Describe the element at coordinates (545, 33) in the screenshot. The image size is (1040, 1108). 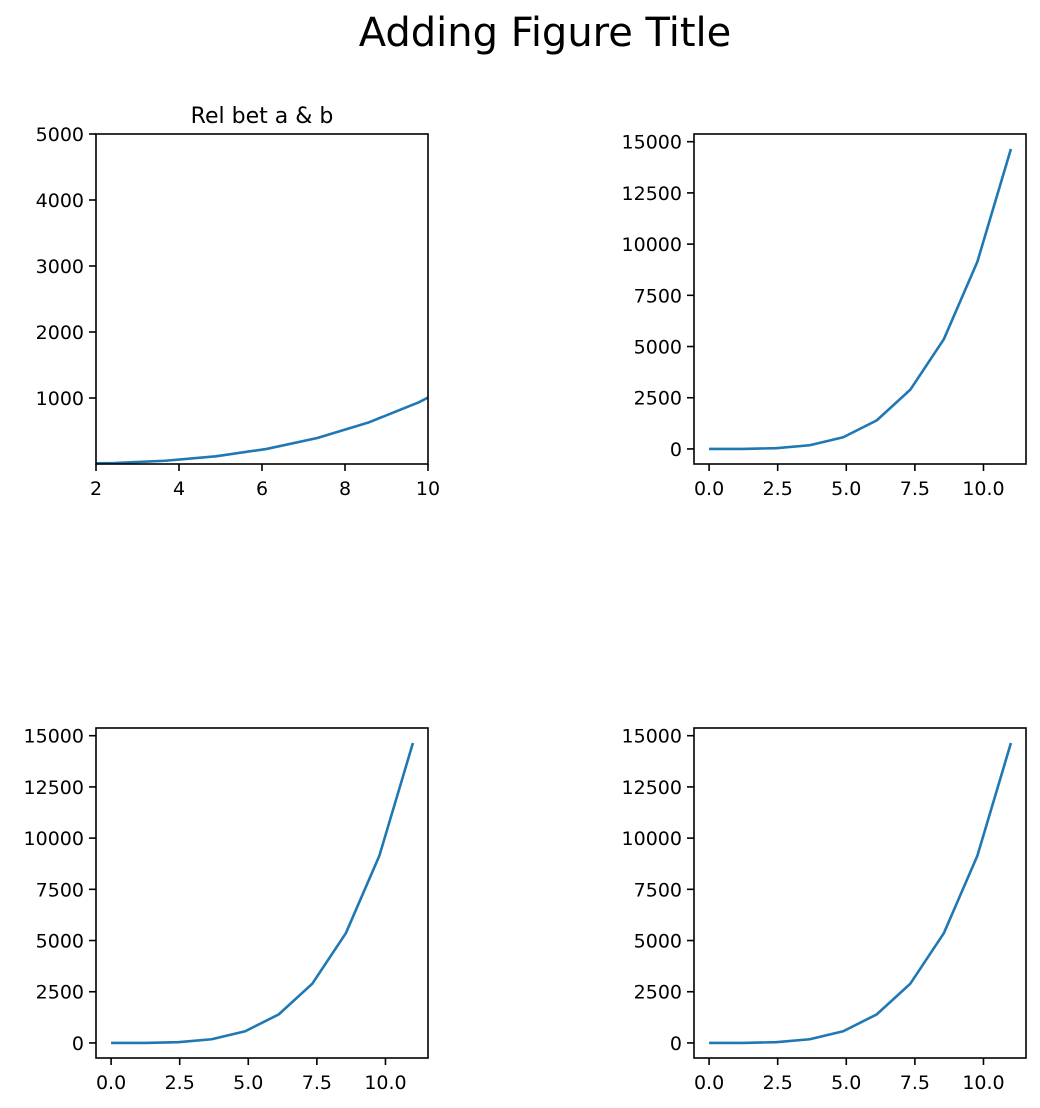
I see `figure-title: Adding Figure Title` at that location.